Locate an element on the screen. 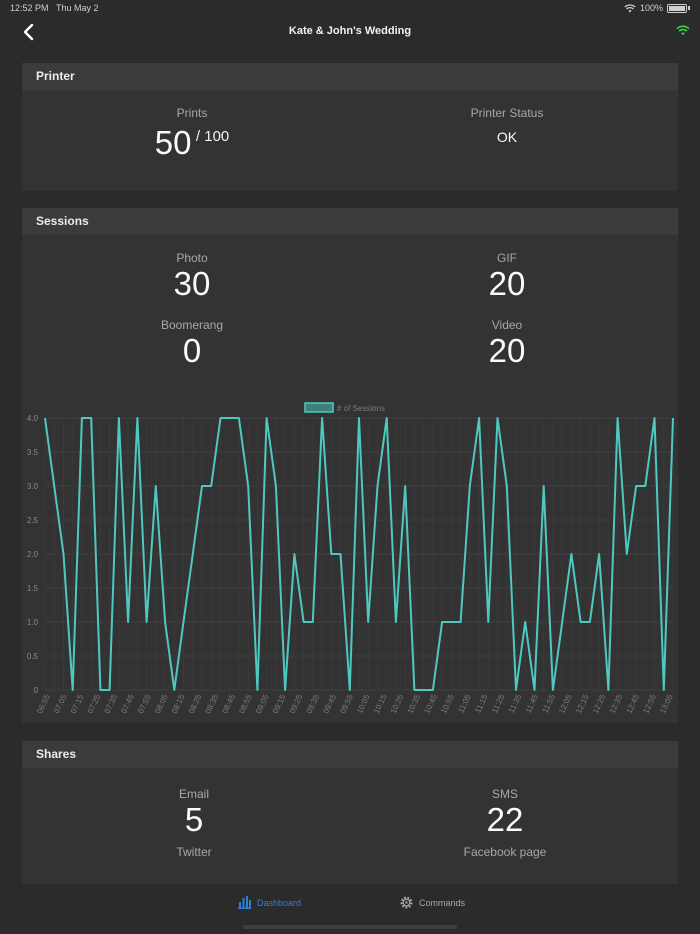 The height and width of the screenshot is (934, 700). x-tick-label: 11:45 is located at coordinates (532, 704).